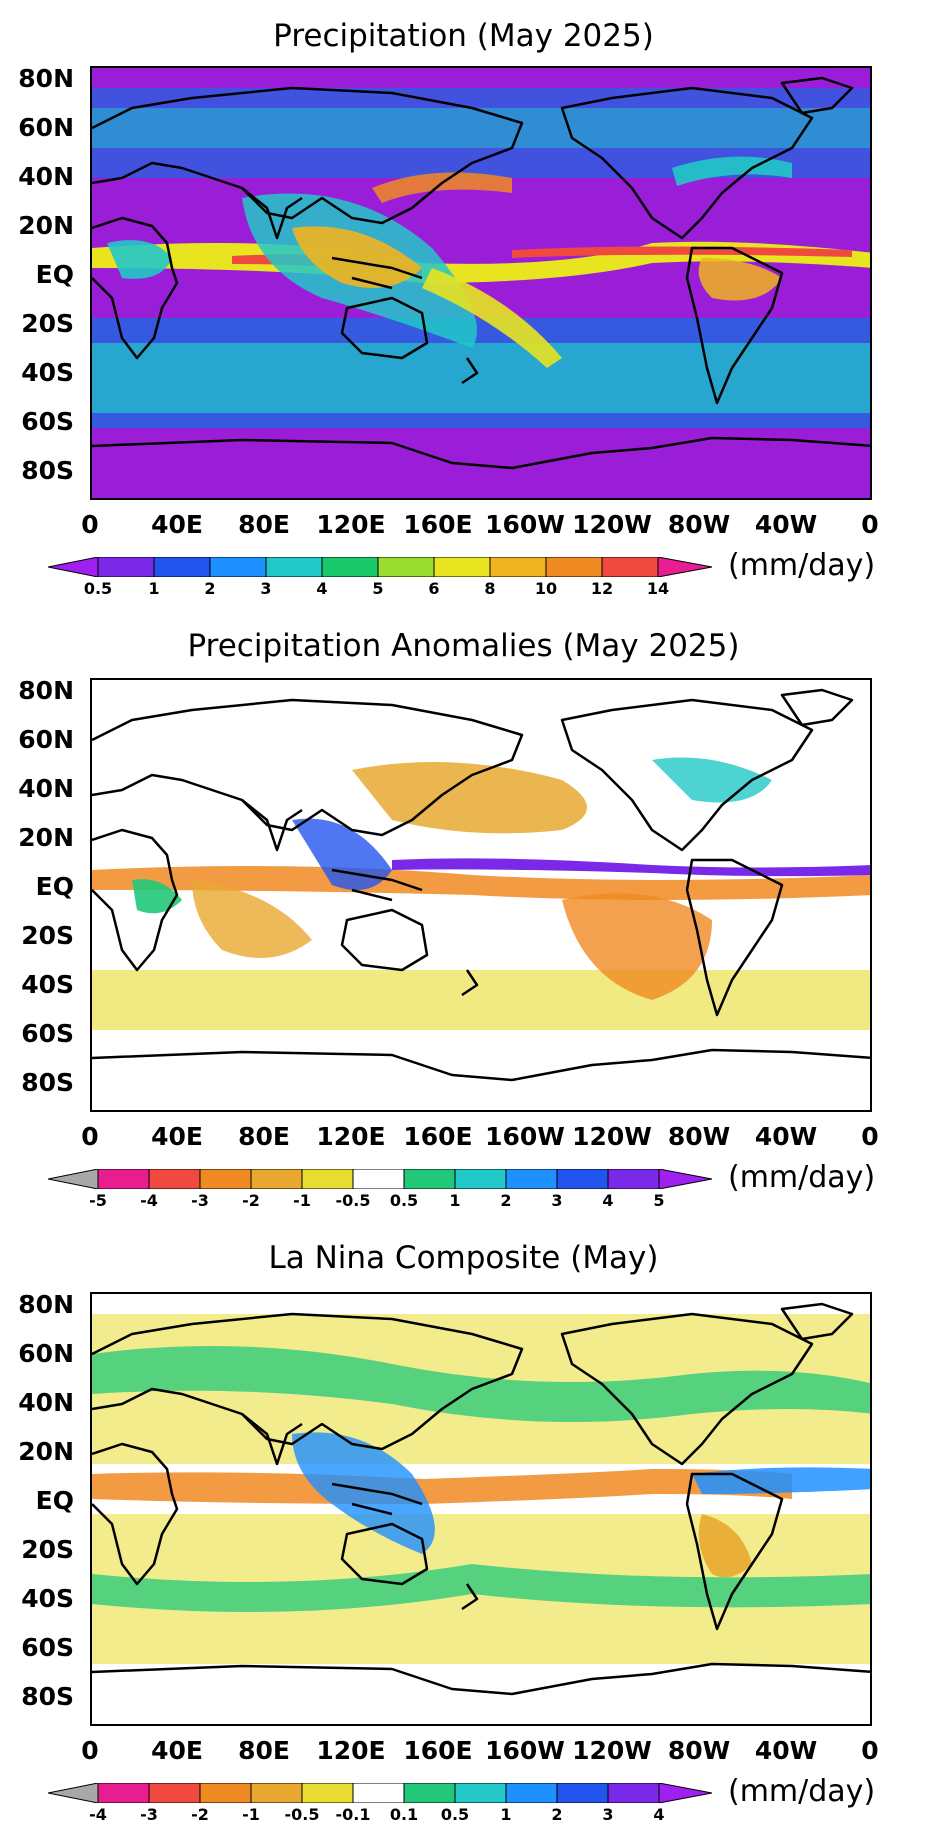  Describe the element at coordinates (740, 279) in the screenshot. I see `precip-amazon` at that location.